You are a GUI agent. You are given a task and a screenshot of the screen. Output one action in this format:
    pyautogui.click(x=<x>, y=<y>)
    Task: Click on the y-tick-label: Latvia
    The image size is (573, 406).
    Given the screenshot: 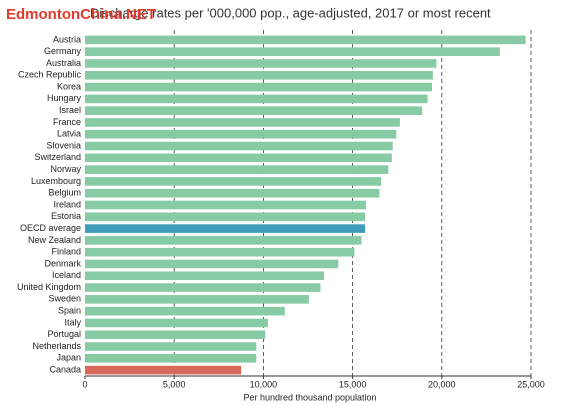 What is the action you would take?
    pyautogui.click(x=69, y=134)
    